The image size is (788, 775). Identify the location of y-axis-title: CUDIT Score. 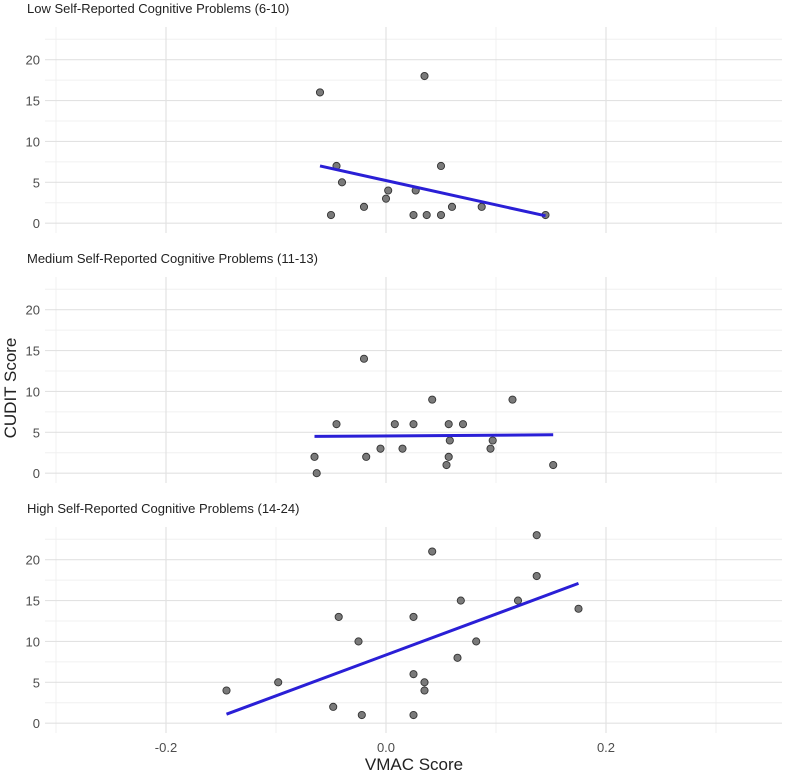
(10, 388).